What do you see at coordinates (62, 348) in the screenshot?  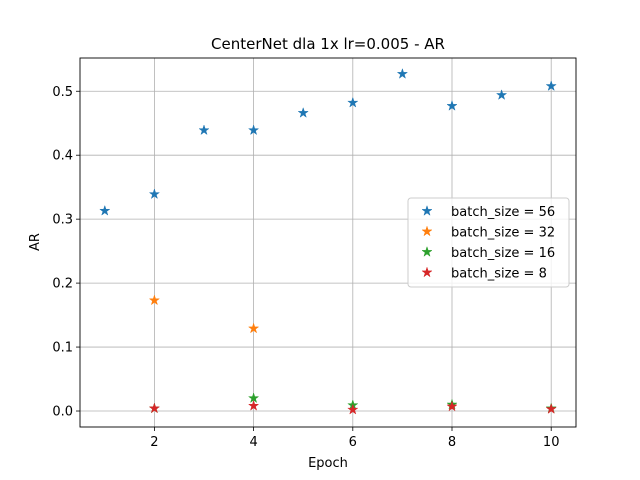 I see `y-tick-label: 0.1` at bounding box center [62, 348].